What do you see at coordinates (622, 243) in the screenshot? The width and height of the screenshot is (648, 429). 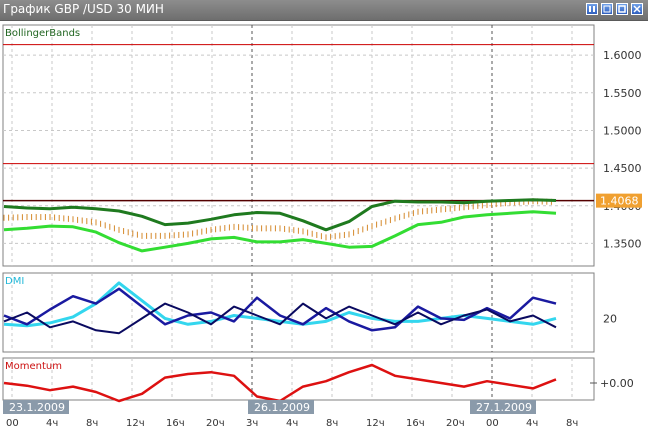 I see `price-axis-label: 1.3500` at bounding box center [622, 243].